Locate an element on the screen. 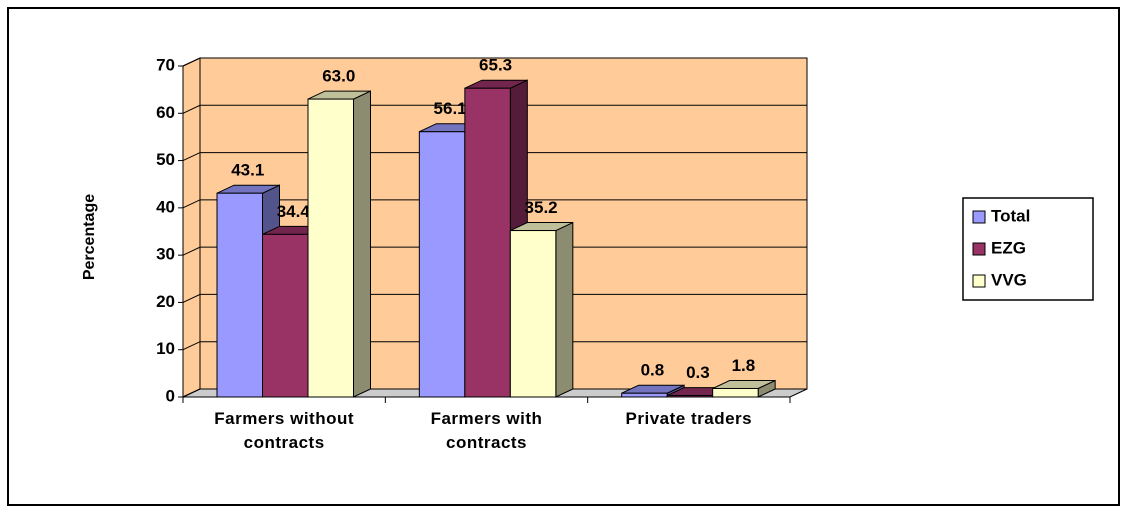 The height and width of the screenshot is (513, 1128). value-label: 1.8 is located at coordinates (744, 365).